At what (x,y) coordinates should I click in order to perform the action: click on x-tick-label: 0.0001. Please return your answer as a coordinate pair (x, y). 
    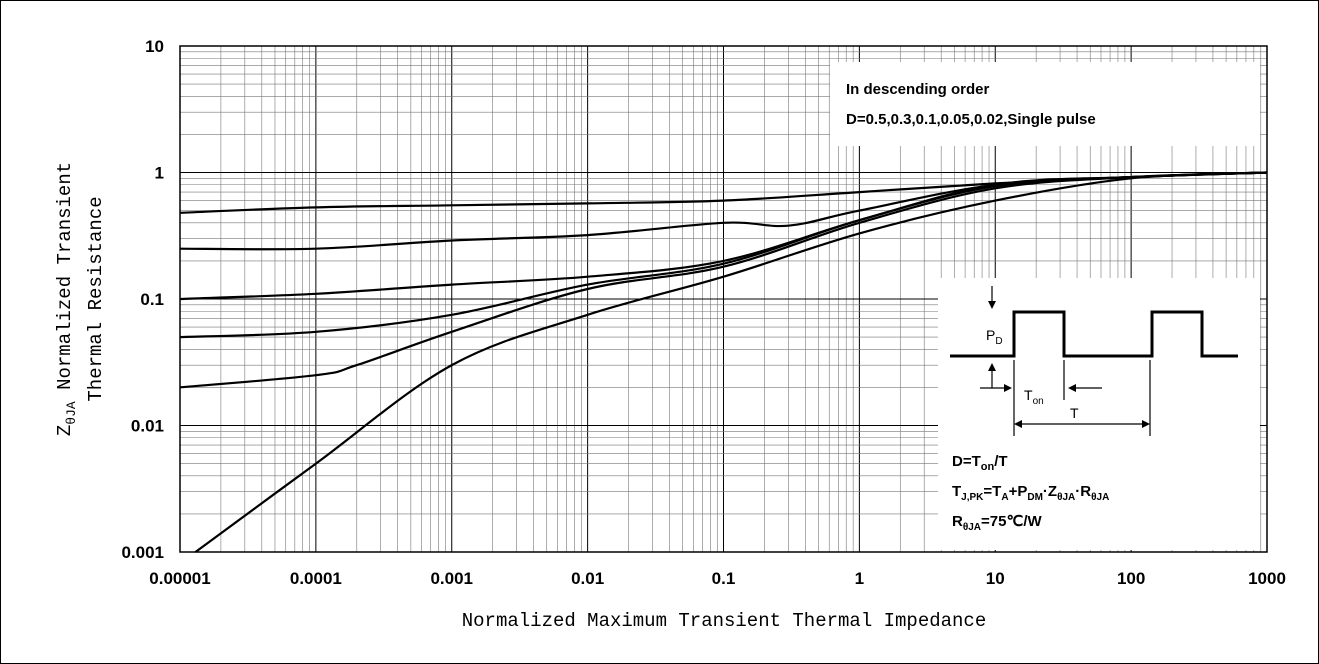
    Looking at the image, I should click on (316, 578).